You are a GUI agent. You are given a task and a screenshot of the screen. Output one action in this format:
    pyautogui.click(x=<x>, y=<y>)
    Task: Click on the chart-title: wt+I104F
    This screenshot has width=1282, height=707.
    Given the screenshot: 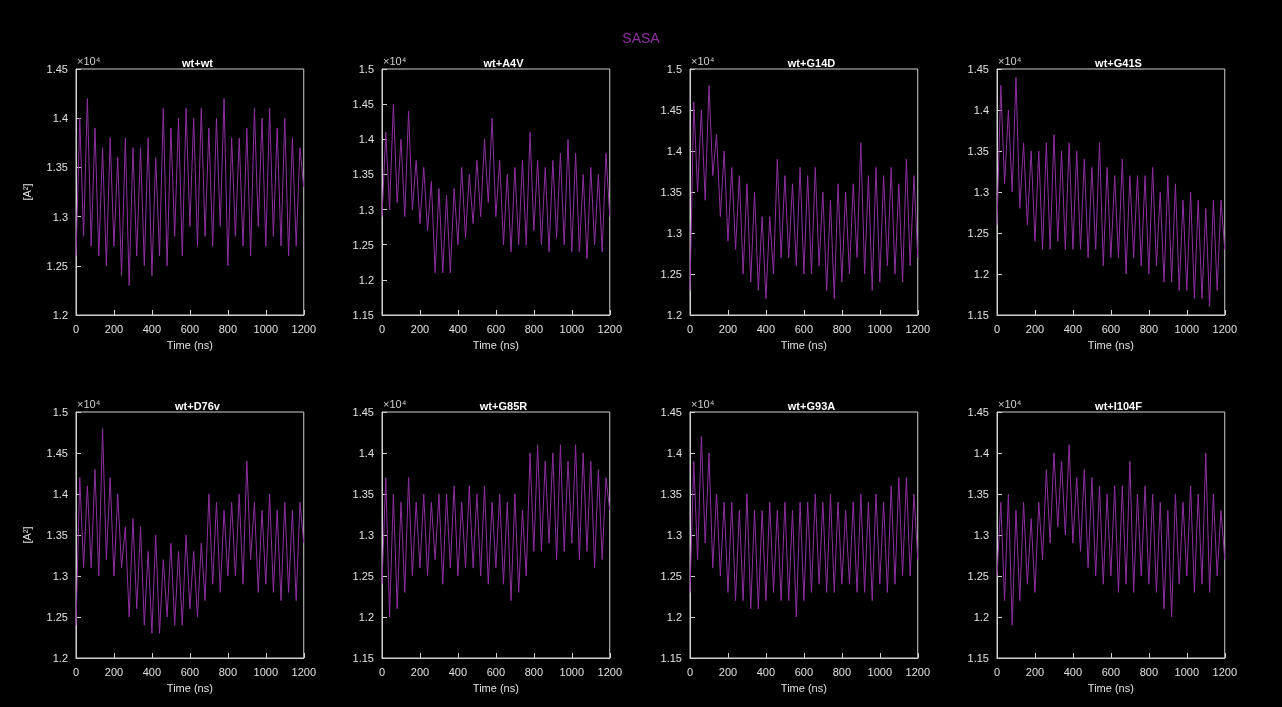 What is the action you would take?
    pyautogui.click(x=1118, y=405)
    